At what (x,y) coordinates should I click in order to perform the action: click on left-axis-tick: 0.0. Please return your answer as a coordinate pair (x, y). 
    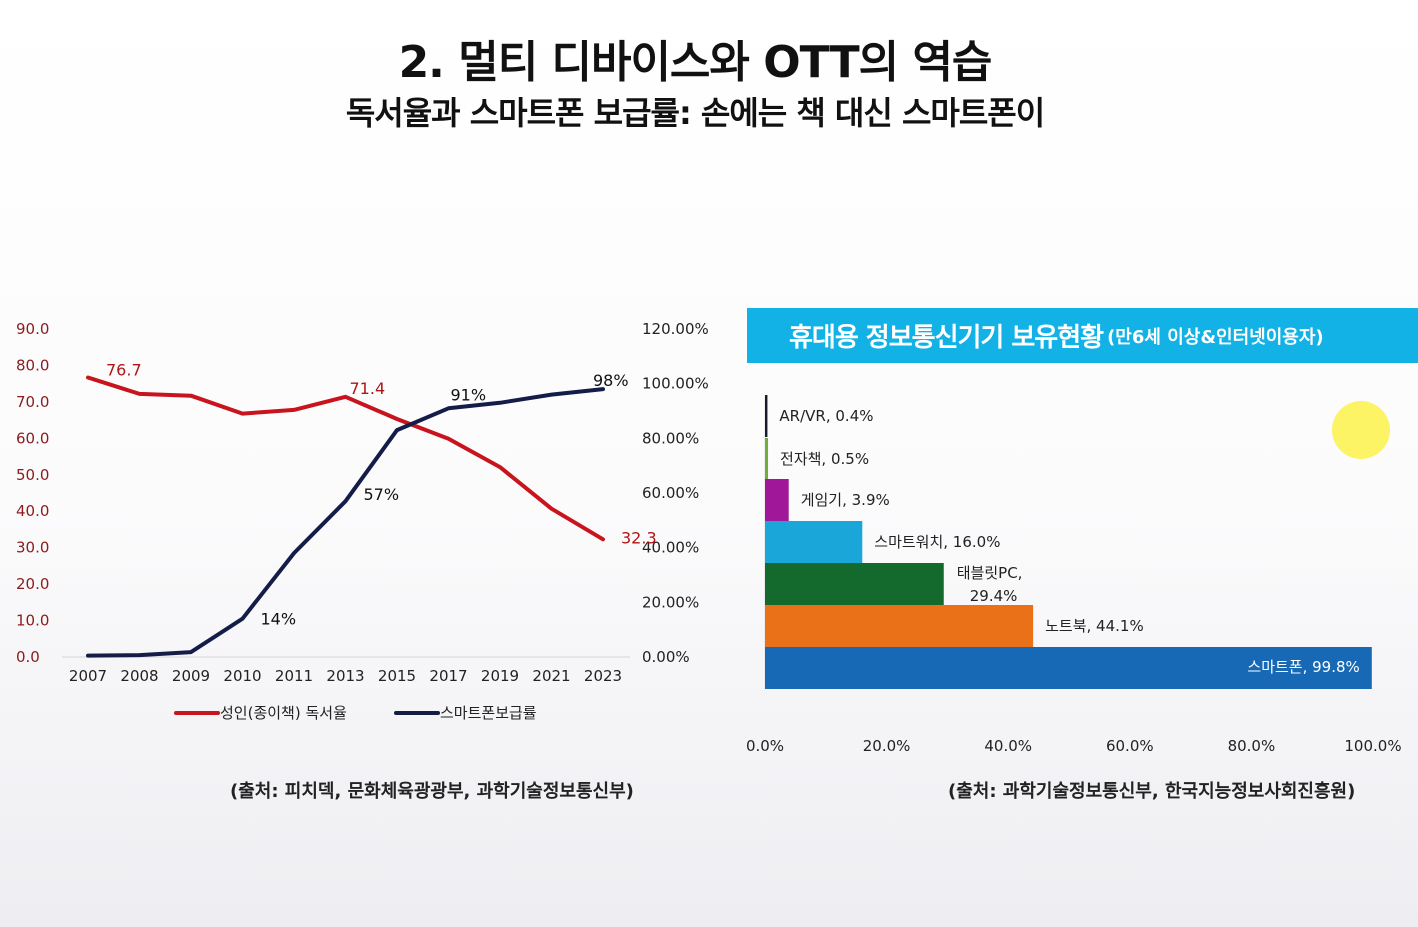
    Looking at the image, I should click on (28, 657).